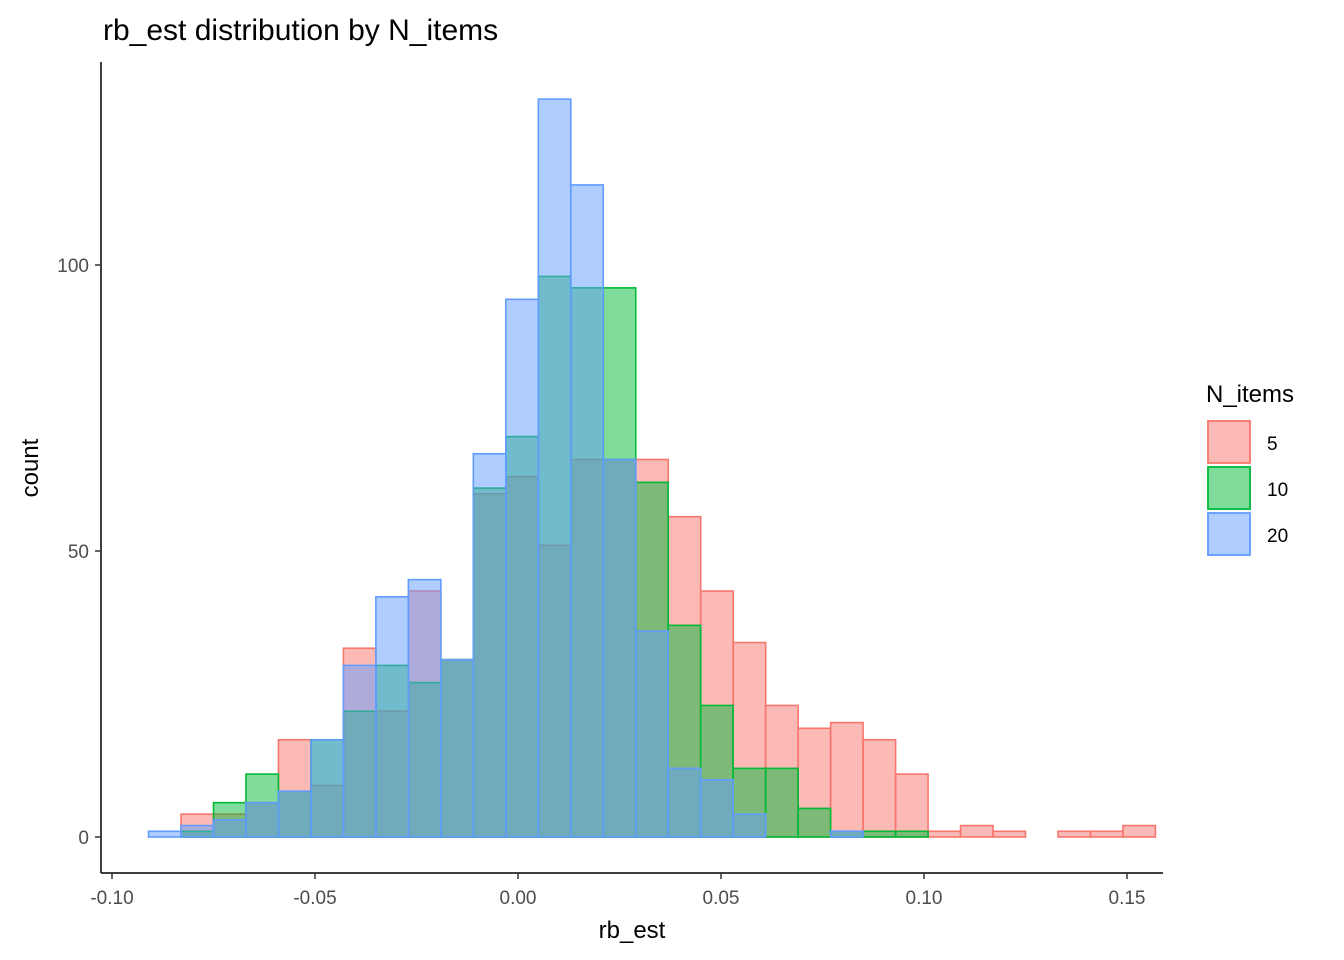  I want to click on chart-title: rb_est distribution by N_items, so click(300, 30).